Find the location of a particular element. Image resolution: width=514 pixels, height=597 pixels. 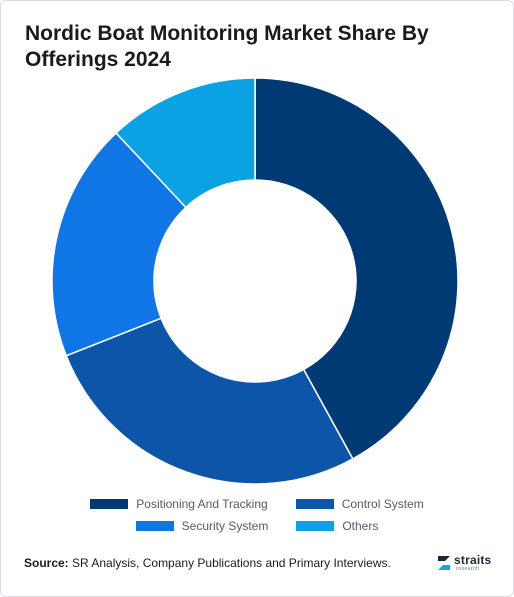

source-label: Source: is located at coordinates (46, 563).